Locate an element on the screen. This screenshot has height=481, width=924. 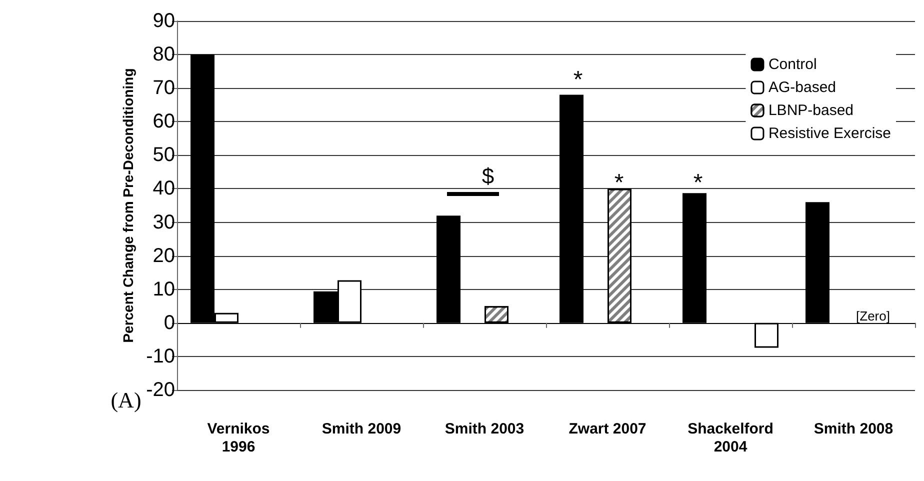
y-tick-label: 50 is located at coordinates (163, 155).